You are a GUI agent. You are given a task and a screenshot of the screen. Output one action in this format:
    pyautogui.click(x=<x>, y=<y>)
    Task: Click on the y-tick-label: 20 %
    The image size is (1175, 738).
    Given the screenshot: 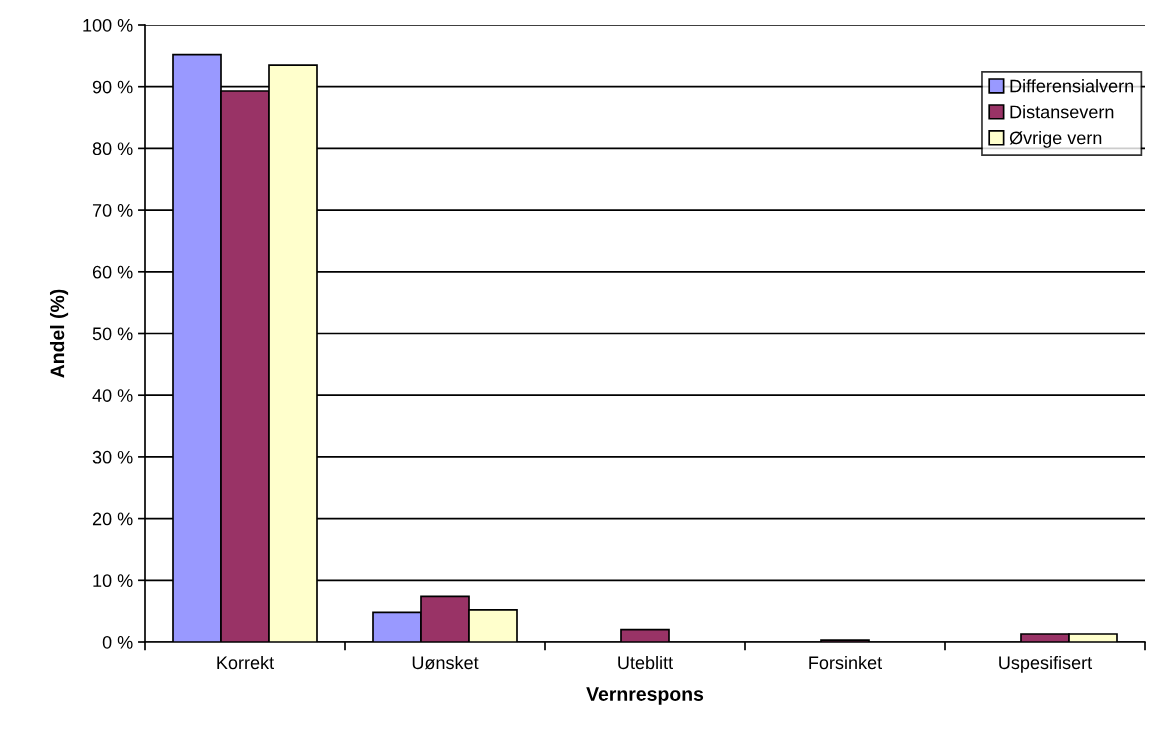 What is the action you would take?
    pyautogui.click(x=112, y=519)
    